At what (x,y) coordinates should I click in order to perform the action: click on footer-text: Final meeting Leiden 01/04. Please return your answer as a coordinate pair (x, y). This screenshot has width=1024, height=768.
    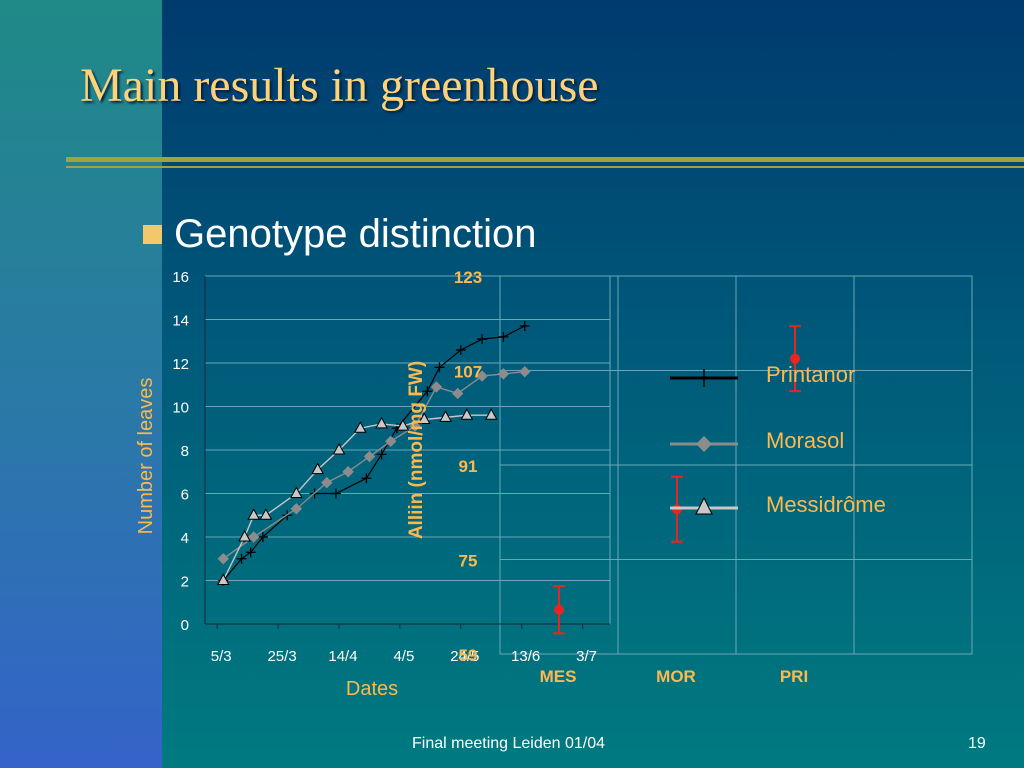
    Looking at the image, I should click on (509, 743).